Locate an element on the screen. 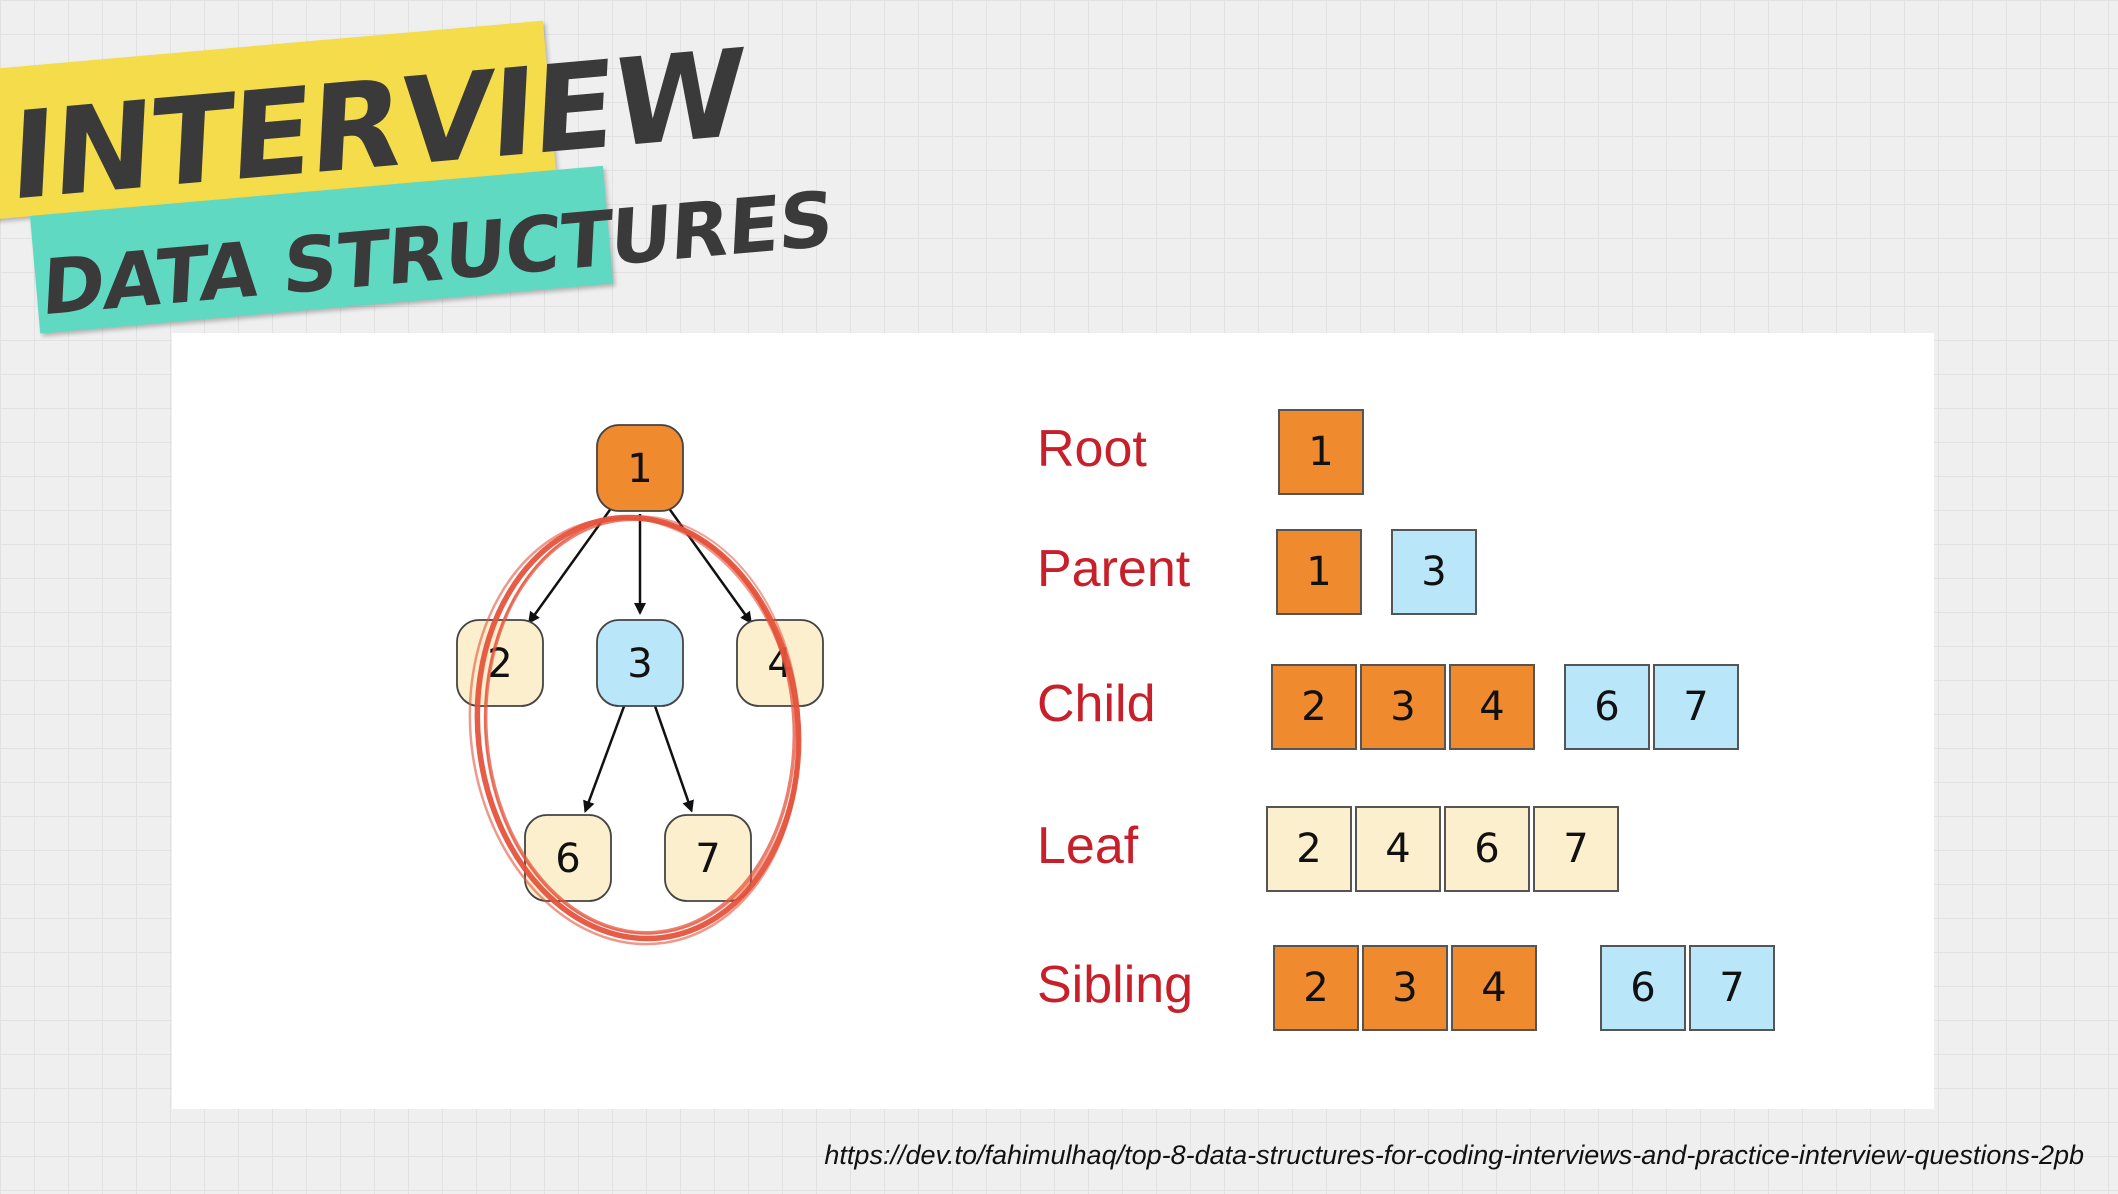 Image resolution: width=2118 pixels, height=1194 pixels. tree-node-3: 3 is located at coordinates (640, 663).